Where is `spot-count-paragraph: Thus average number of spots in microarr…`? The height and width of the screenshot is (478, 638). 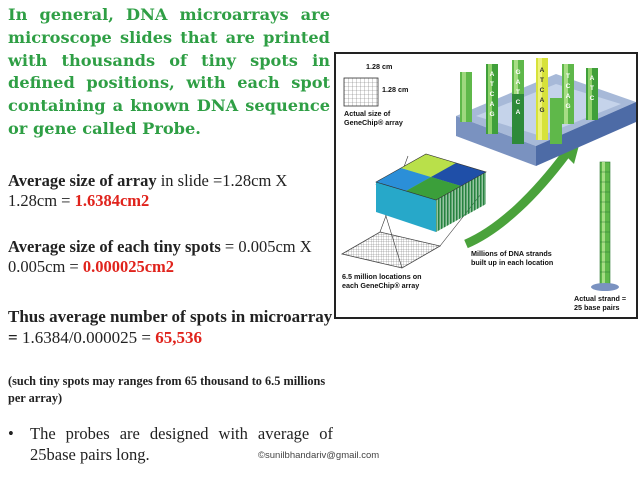
spot-count-paragraph: Thus average number of spots in microarr… is located at coordinates (170, 327).